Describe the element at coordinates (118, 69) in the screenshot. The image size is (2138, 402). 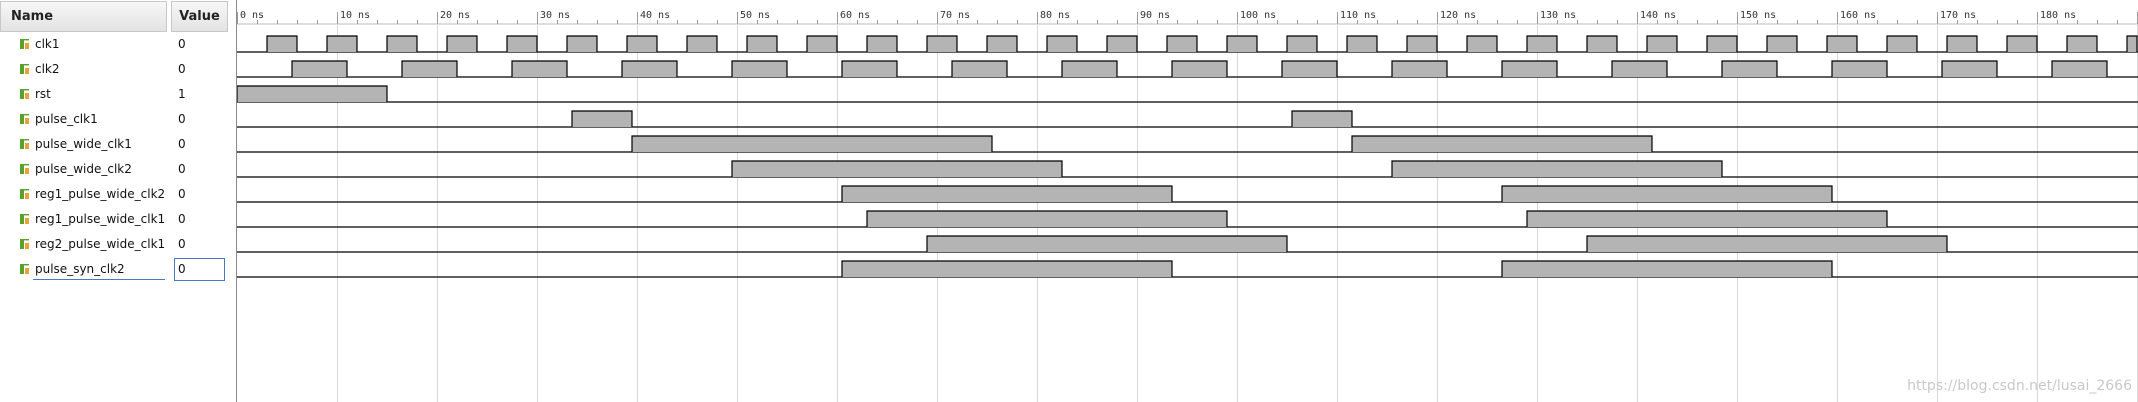
I see `signal-row: clk2 0` at that location.